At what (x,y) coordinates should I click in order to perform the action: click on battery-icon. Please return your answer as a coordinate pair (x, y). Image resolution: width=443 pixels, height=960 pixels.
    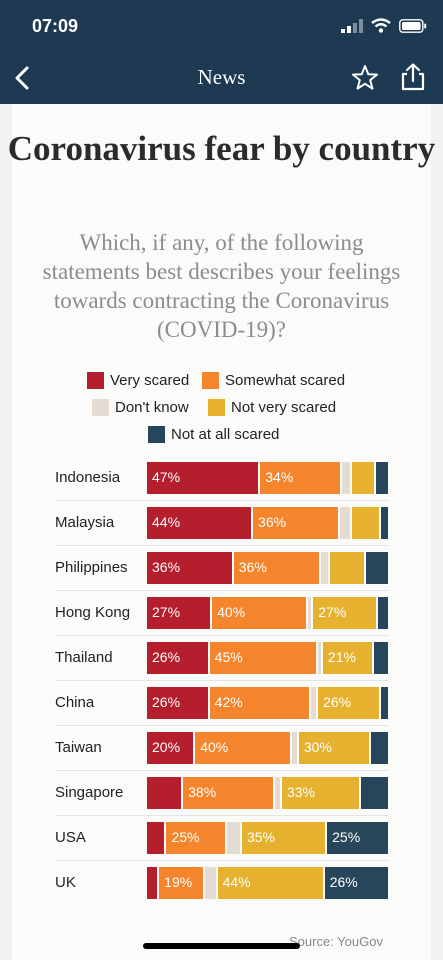
    Looking at the image, I should click on (413, 25).